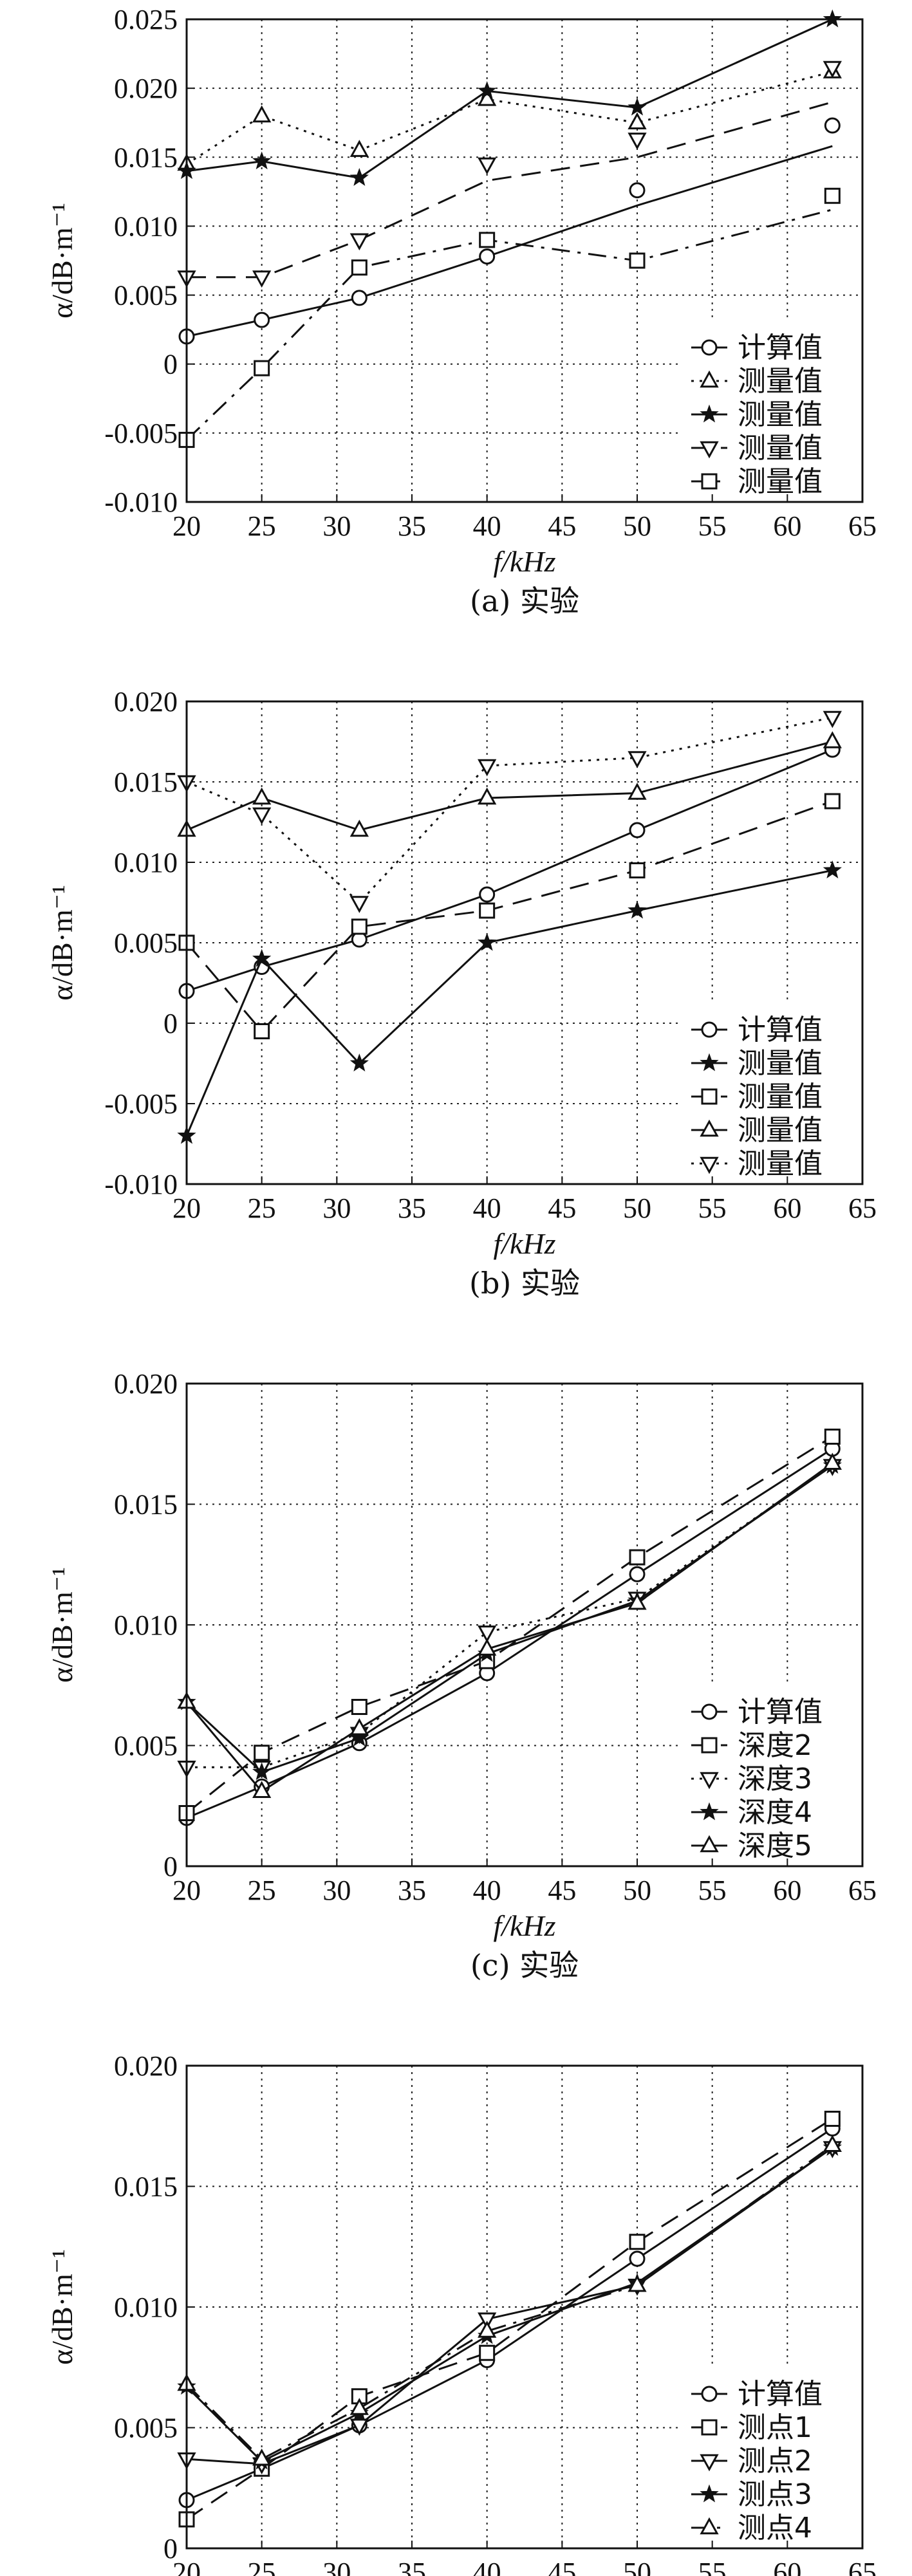  What do you see at coordinates (637, 1890) in the screenshot?
I see `x-tick-label: 50` at bounding box center [637, 1890].